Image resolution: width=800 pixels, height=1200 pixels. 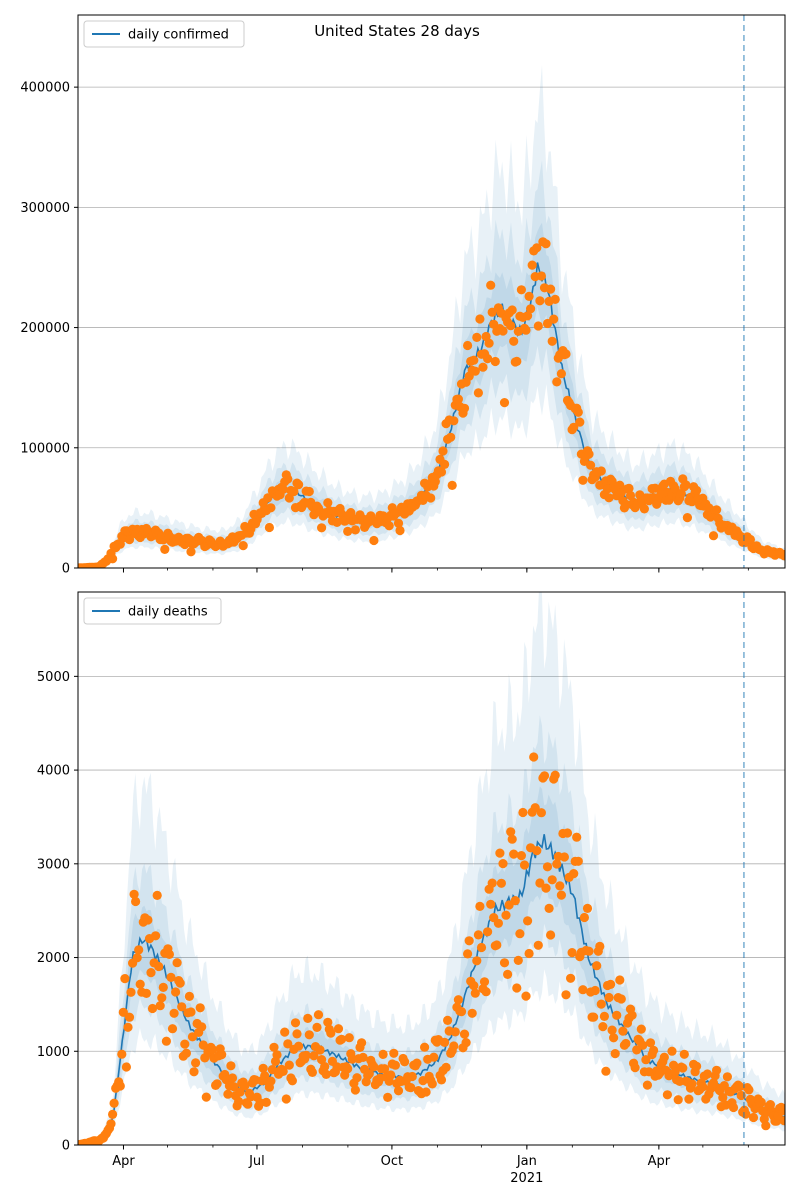 I want to click on x-tick-year-label: 2021, so click(x=526, y=1178).